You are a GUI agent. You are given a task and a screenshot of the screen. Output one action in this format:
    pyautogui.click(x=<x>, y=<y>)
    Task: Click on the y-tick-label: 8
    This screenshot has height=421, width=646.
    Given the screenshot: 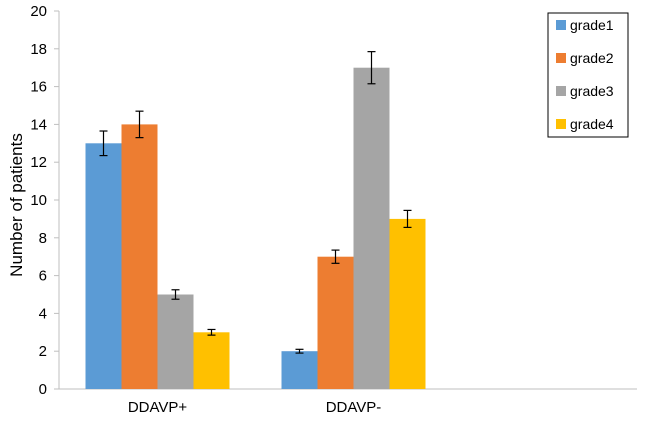 What is the action you would take?
    pyautogui.click(x=43, y=238)
    